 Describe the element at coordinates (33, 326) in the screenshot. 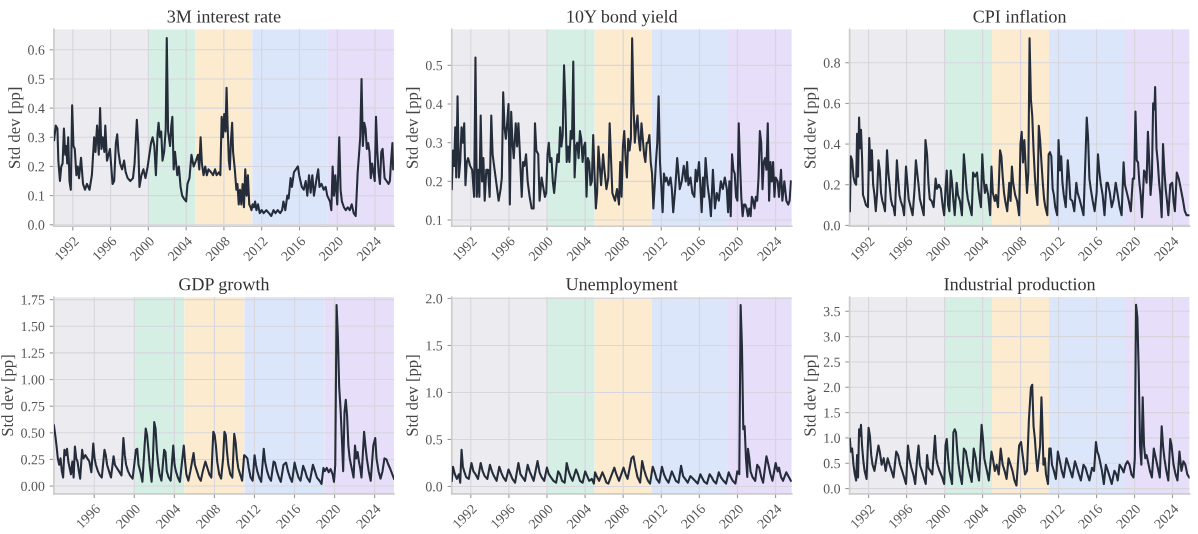

I see `y-tick-label: 1.50` at that location.